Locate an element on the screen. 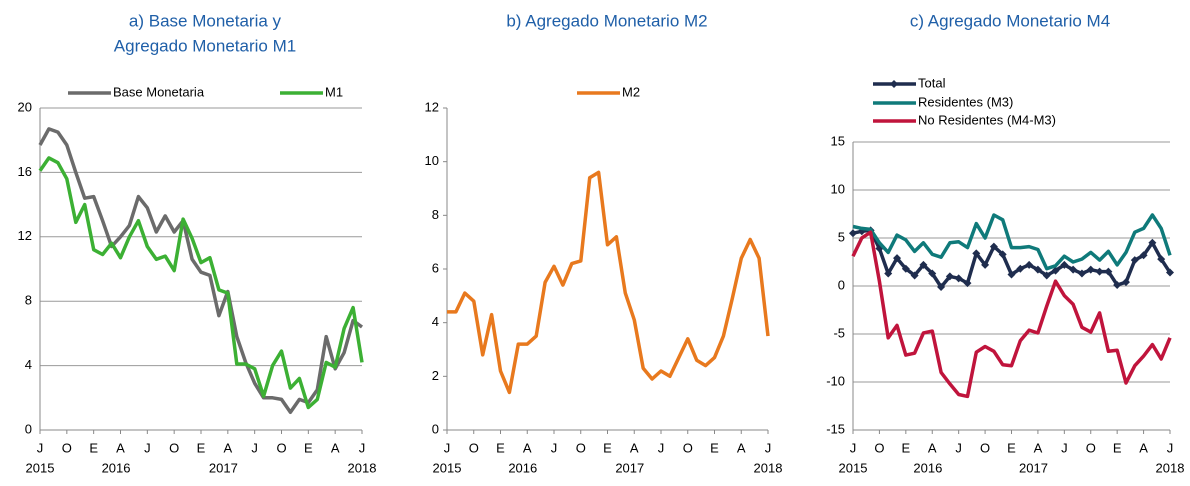 Image resolution: width=1190 pixels, height=486 pixels. y-tick-label: 20 is located at coordinates (25, 106).